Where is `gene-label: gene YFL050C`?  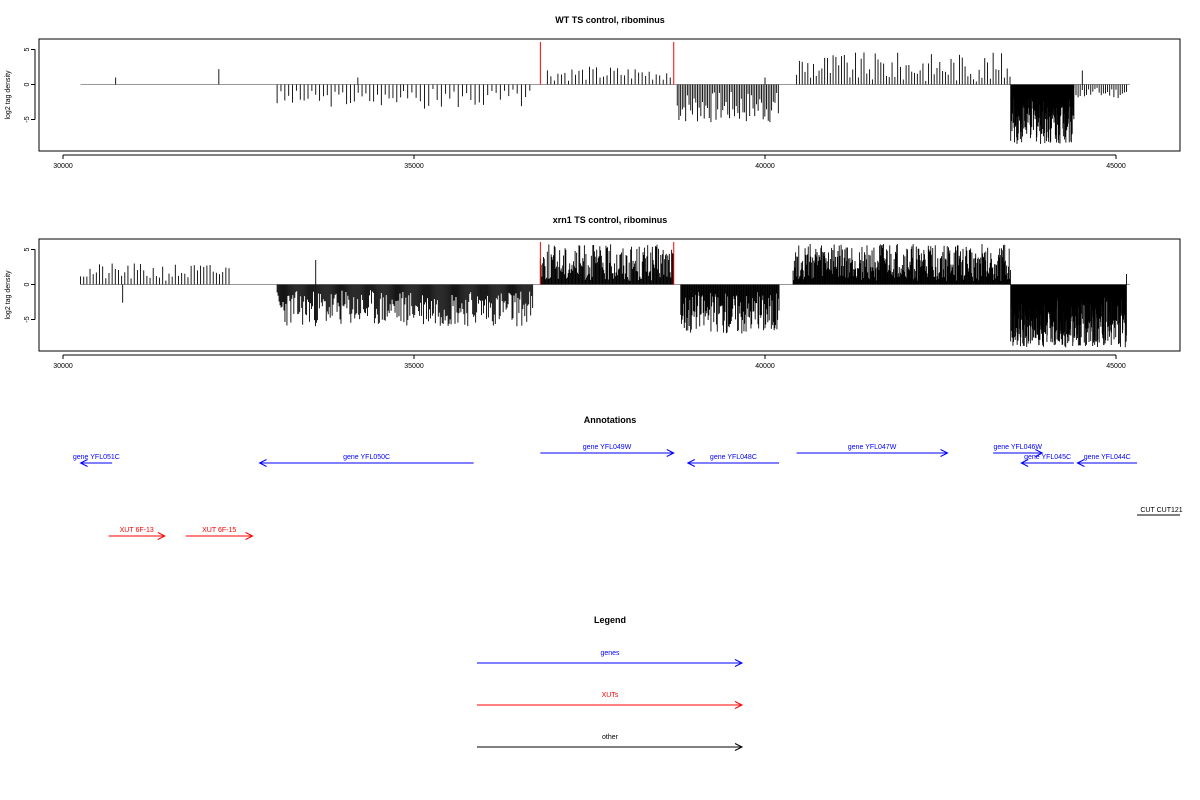 gene-label: gene YFL050C is located at coordinates (366, 457).